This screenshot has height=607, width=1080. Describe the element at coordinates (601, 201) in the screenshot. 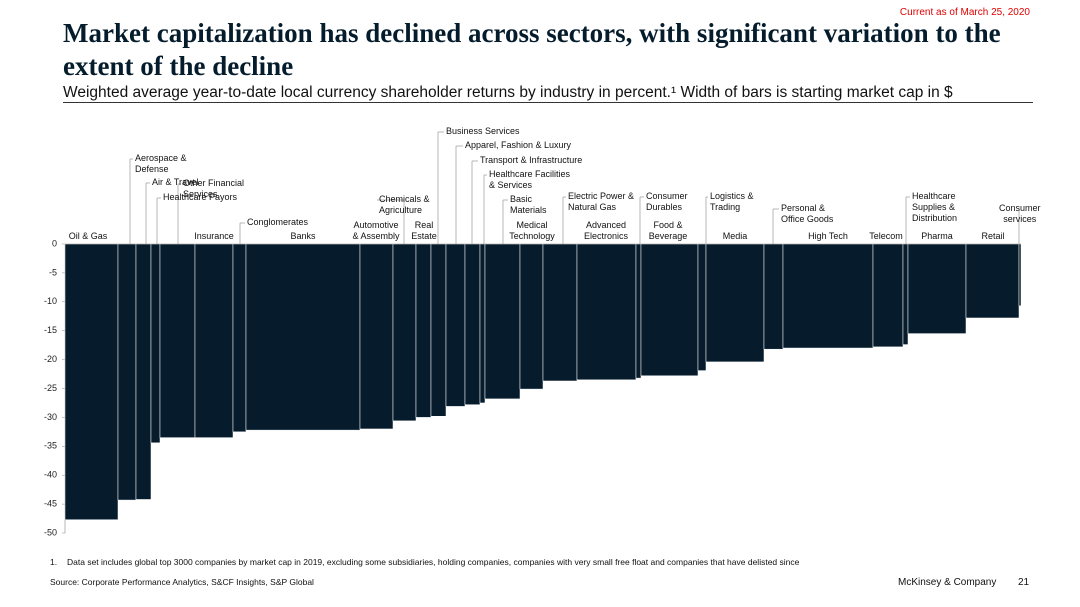

I see `category-label: Electric Power & Natural Gas` at that location.